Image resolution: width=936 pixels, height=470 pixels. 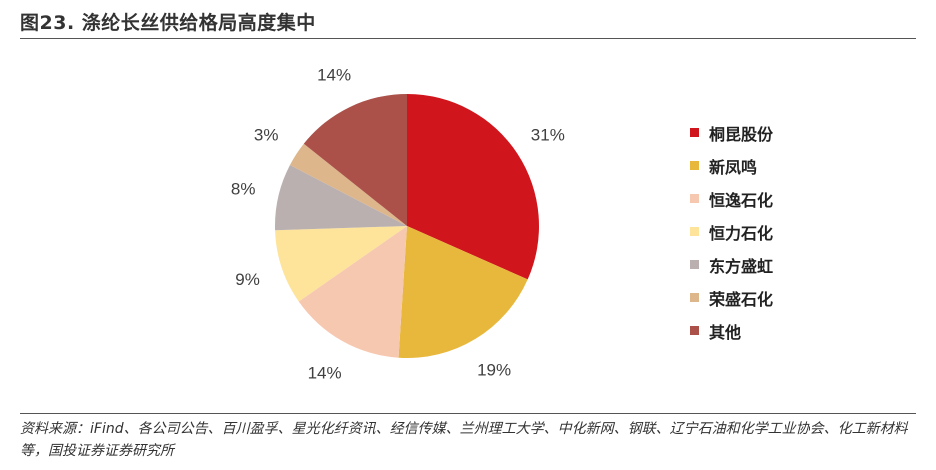 I want to click on legend-label: 恒逸石化, so click(x=741, y=200).